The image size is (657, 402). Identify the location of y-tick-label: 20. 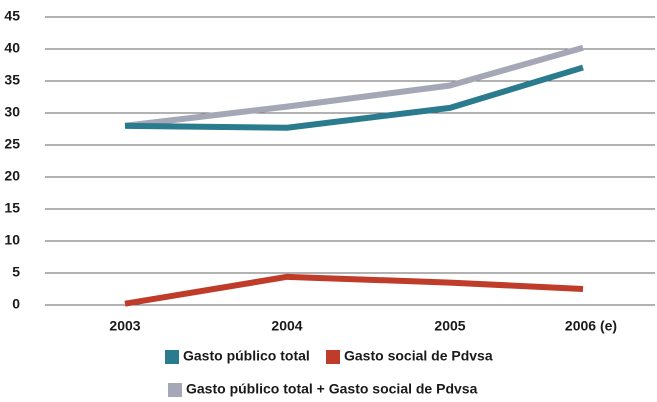
(12, 176).